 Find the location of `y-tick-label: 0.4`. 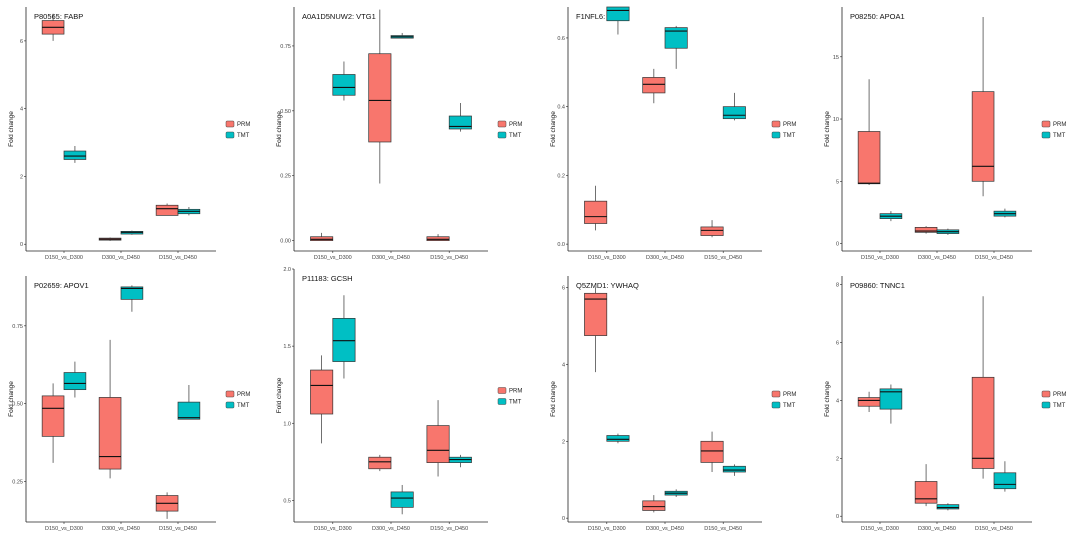

y-tick-label: 0.4 is located at coordinates (561, 108).